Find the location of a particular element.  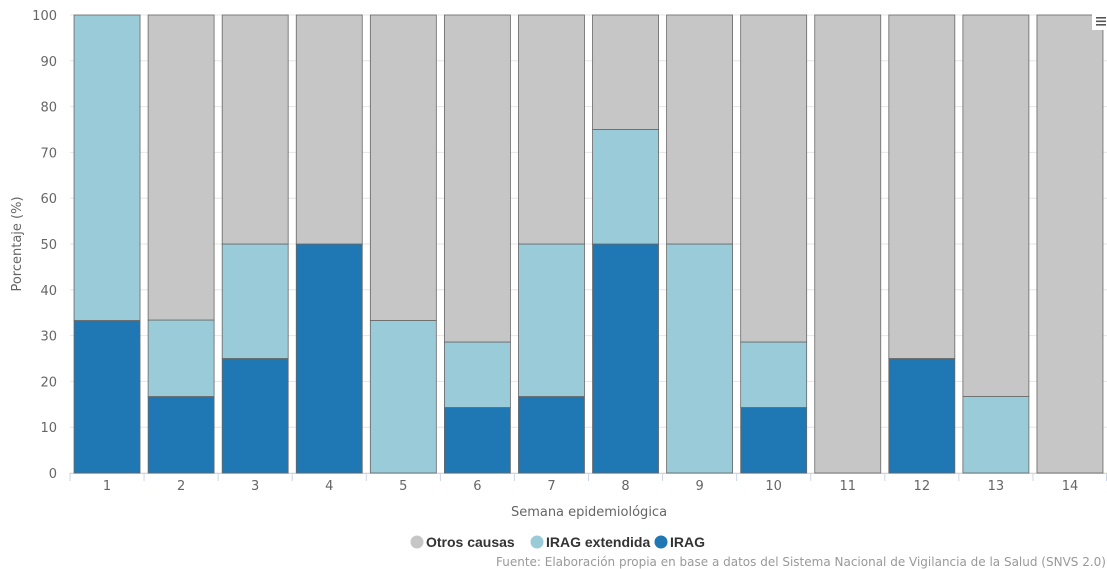

x-tick-label: 11 is located at coordinates (847, 486).